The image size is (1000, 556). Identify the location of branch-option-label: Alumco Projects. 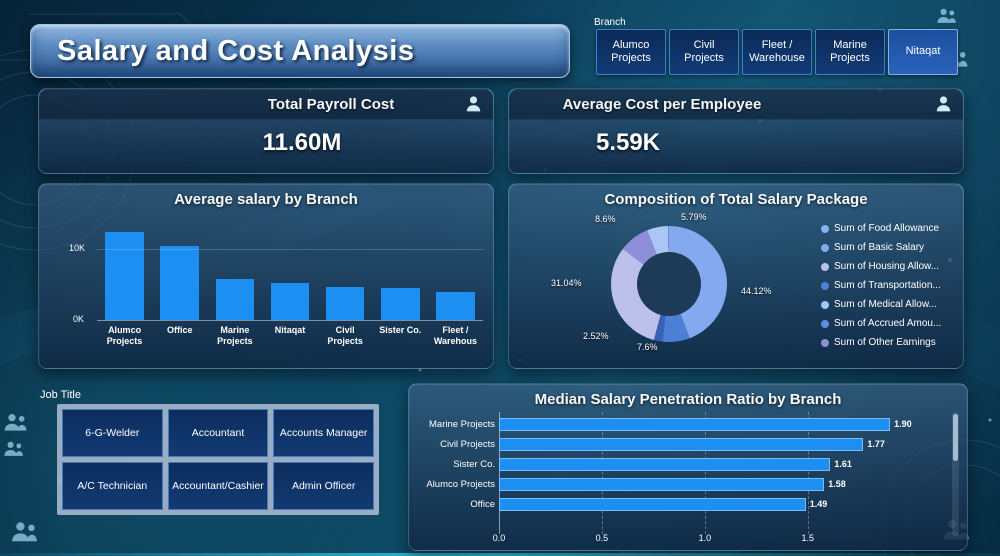
(631, 51).